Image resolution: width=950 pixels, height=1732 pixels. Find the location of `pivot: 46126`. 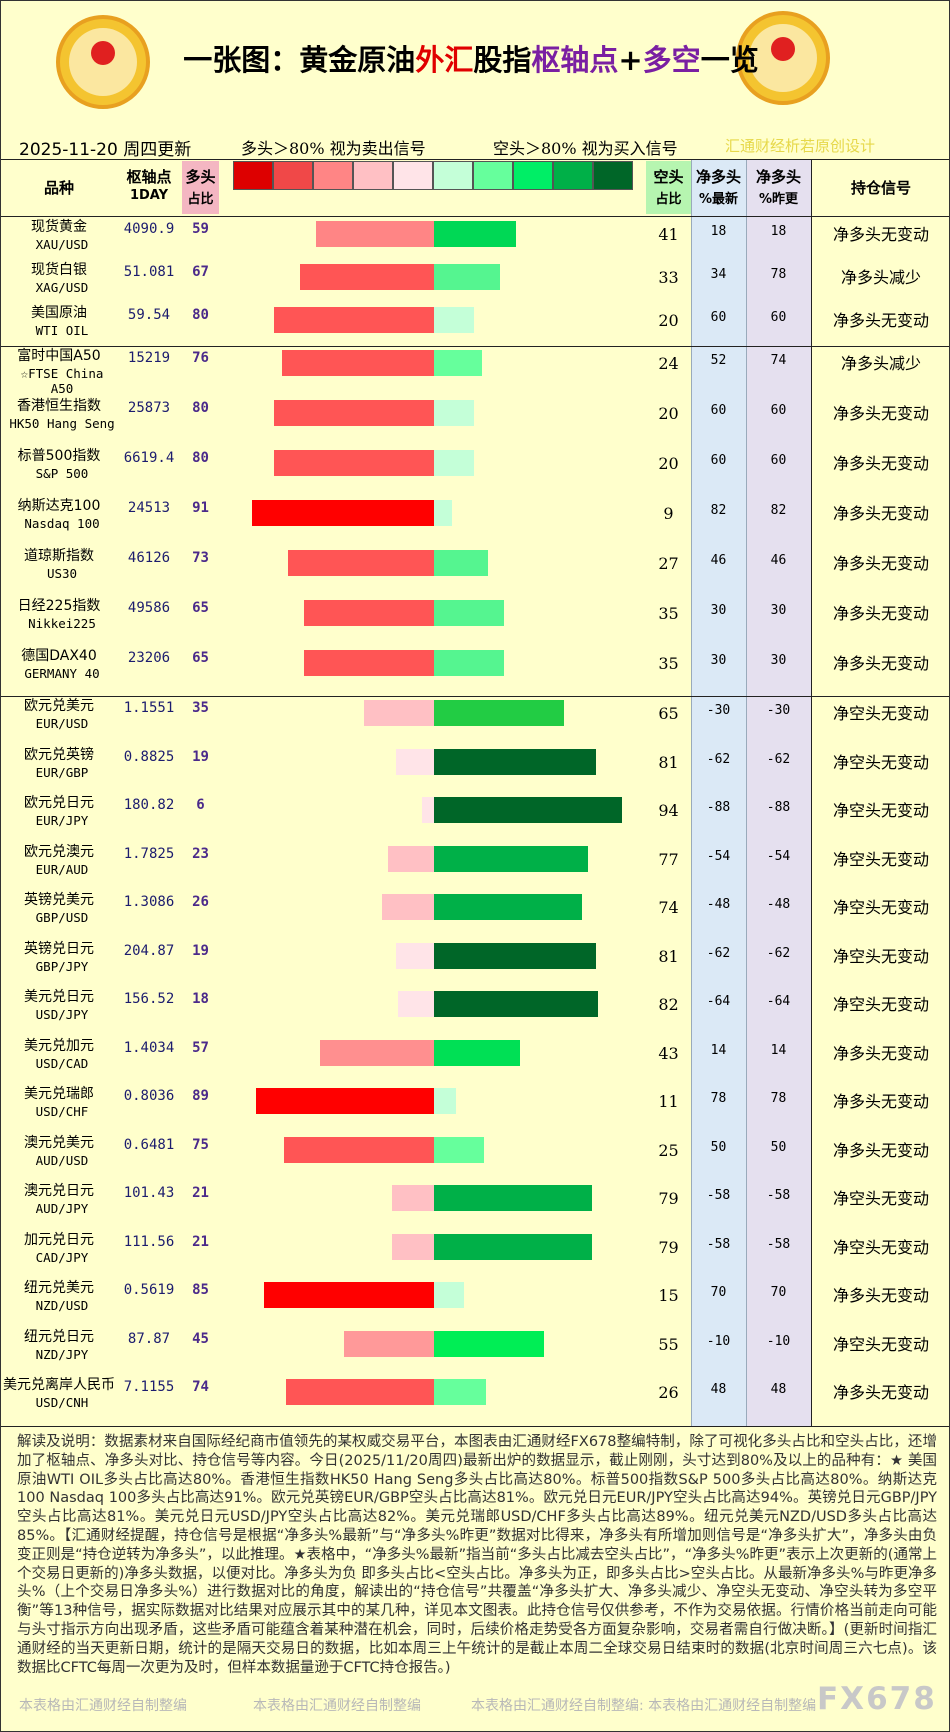

pivot: 46126 is located at coordinates (149, 558).